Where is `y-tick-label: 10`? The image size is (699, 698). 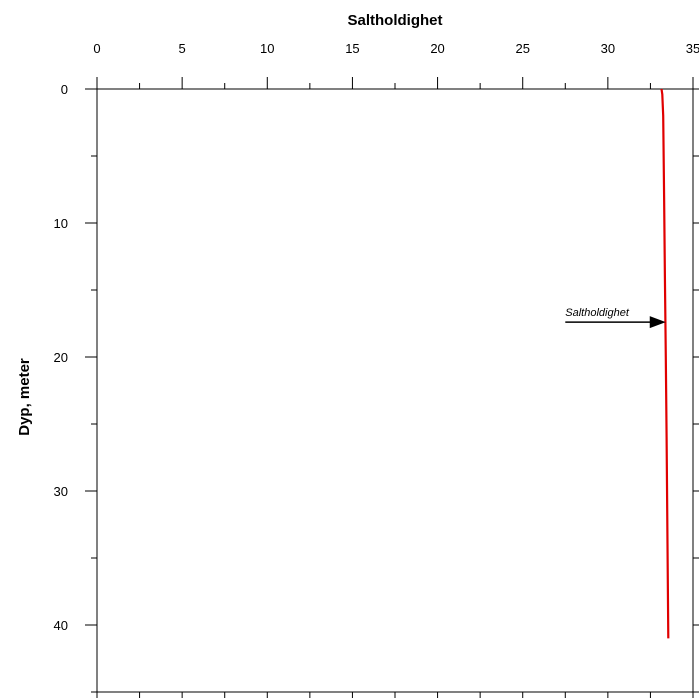 y-tick-label: 10 is located at coordinates (61, 223).